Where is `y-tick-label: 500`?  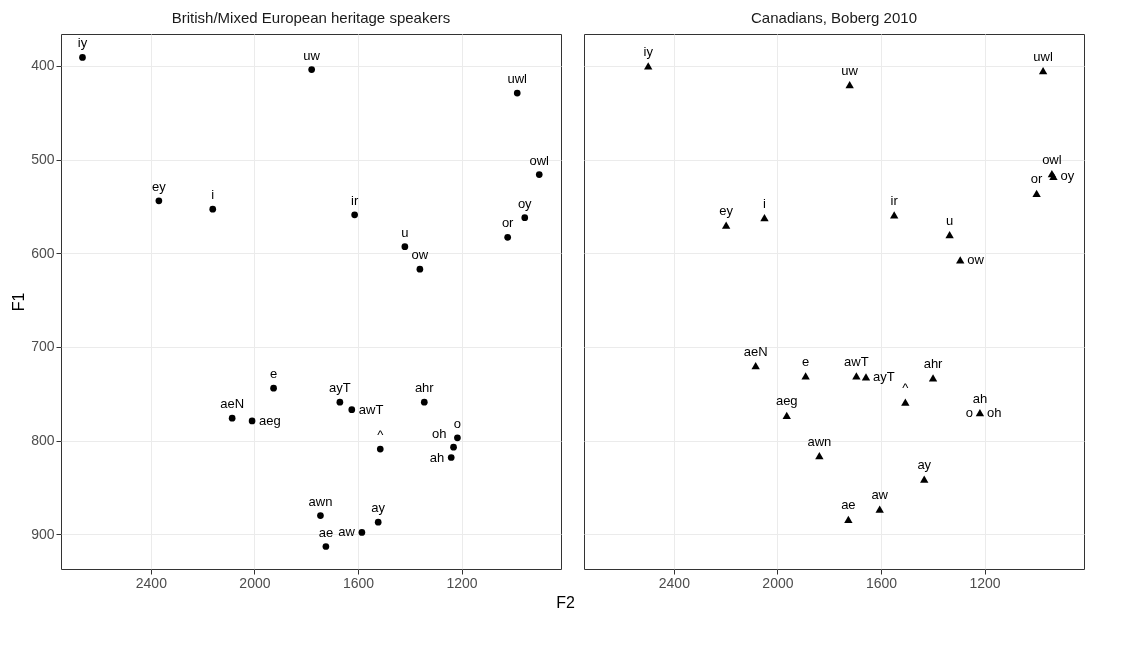 y-tick-label: 500 is located at coordinates (43, 159).